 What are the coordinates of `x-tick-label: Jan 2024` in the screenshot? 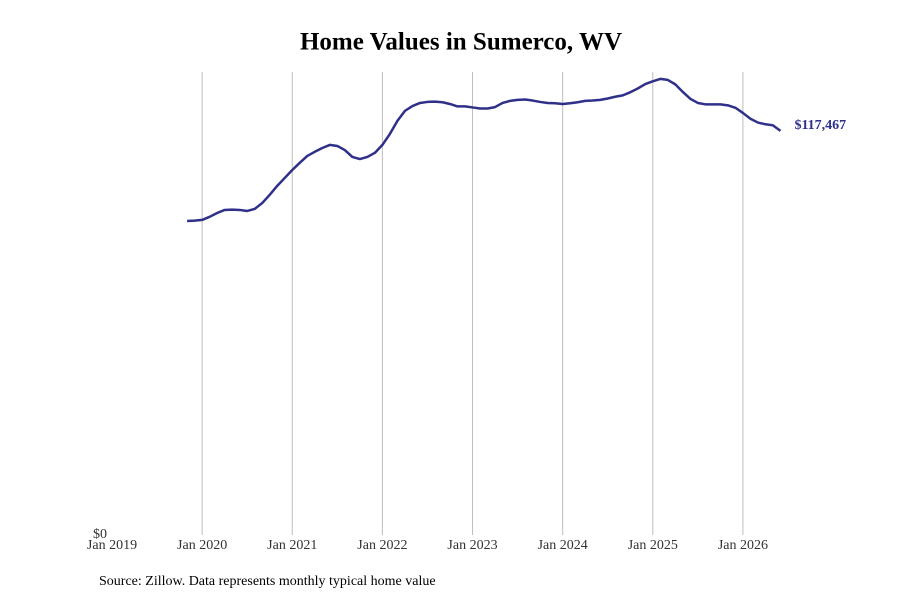 It's located at (563, 545).